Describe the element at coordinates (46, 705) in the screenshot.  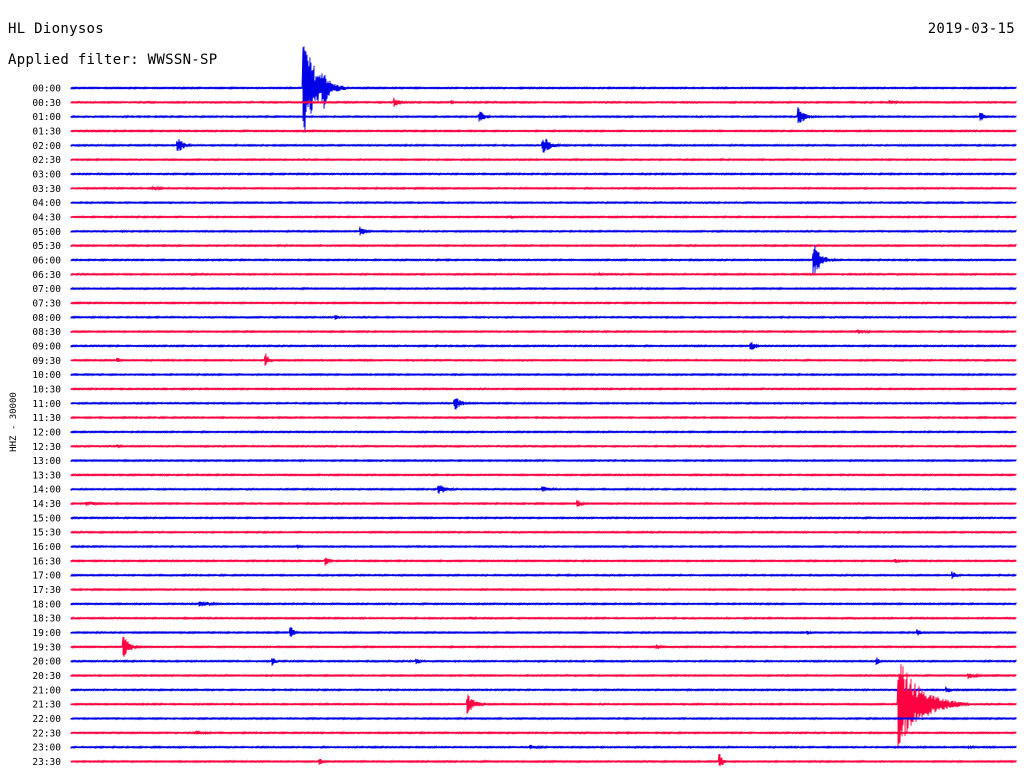
I see `row-time-label: 21:30` at that location.